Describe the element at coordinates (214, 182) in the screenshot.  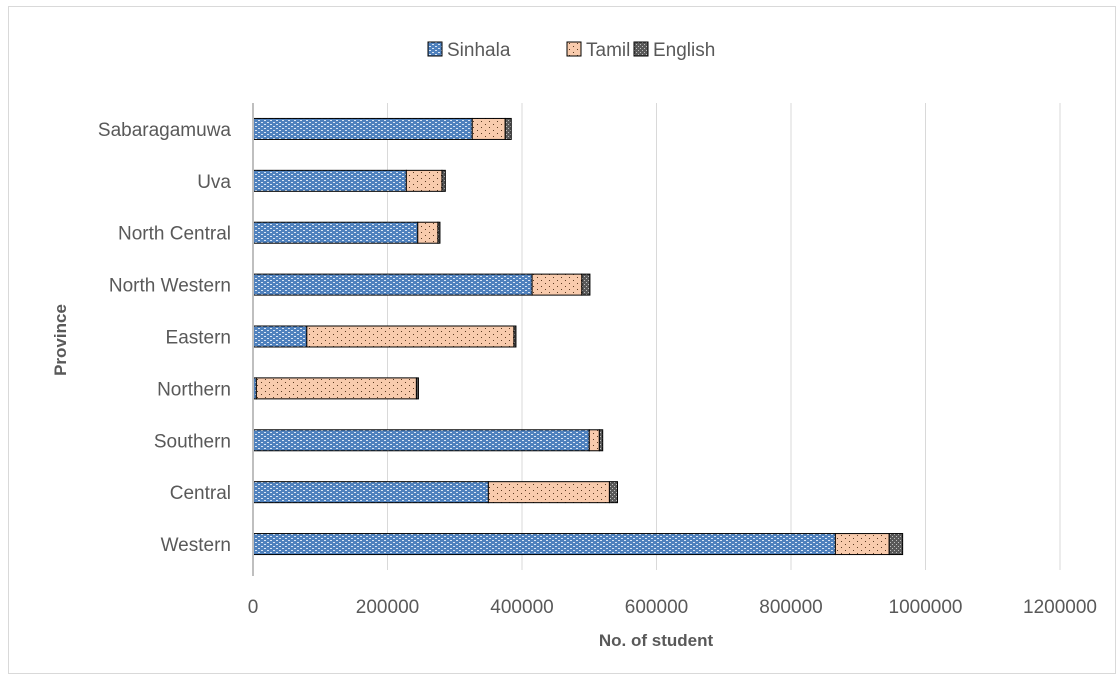
I see `y-tick-label: Uva` at that location.